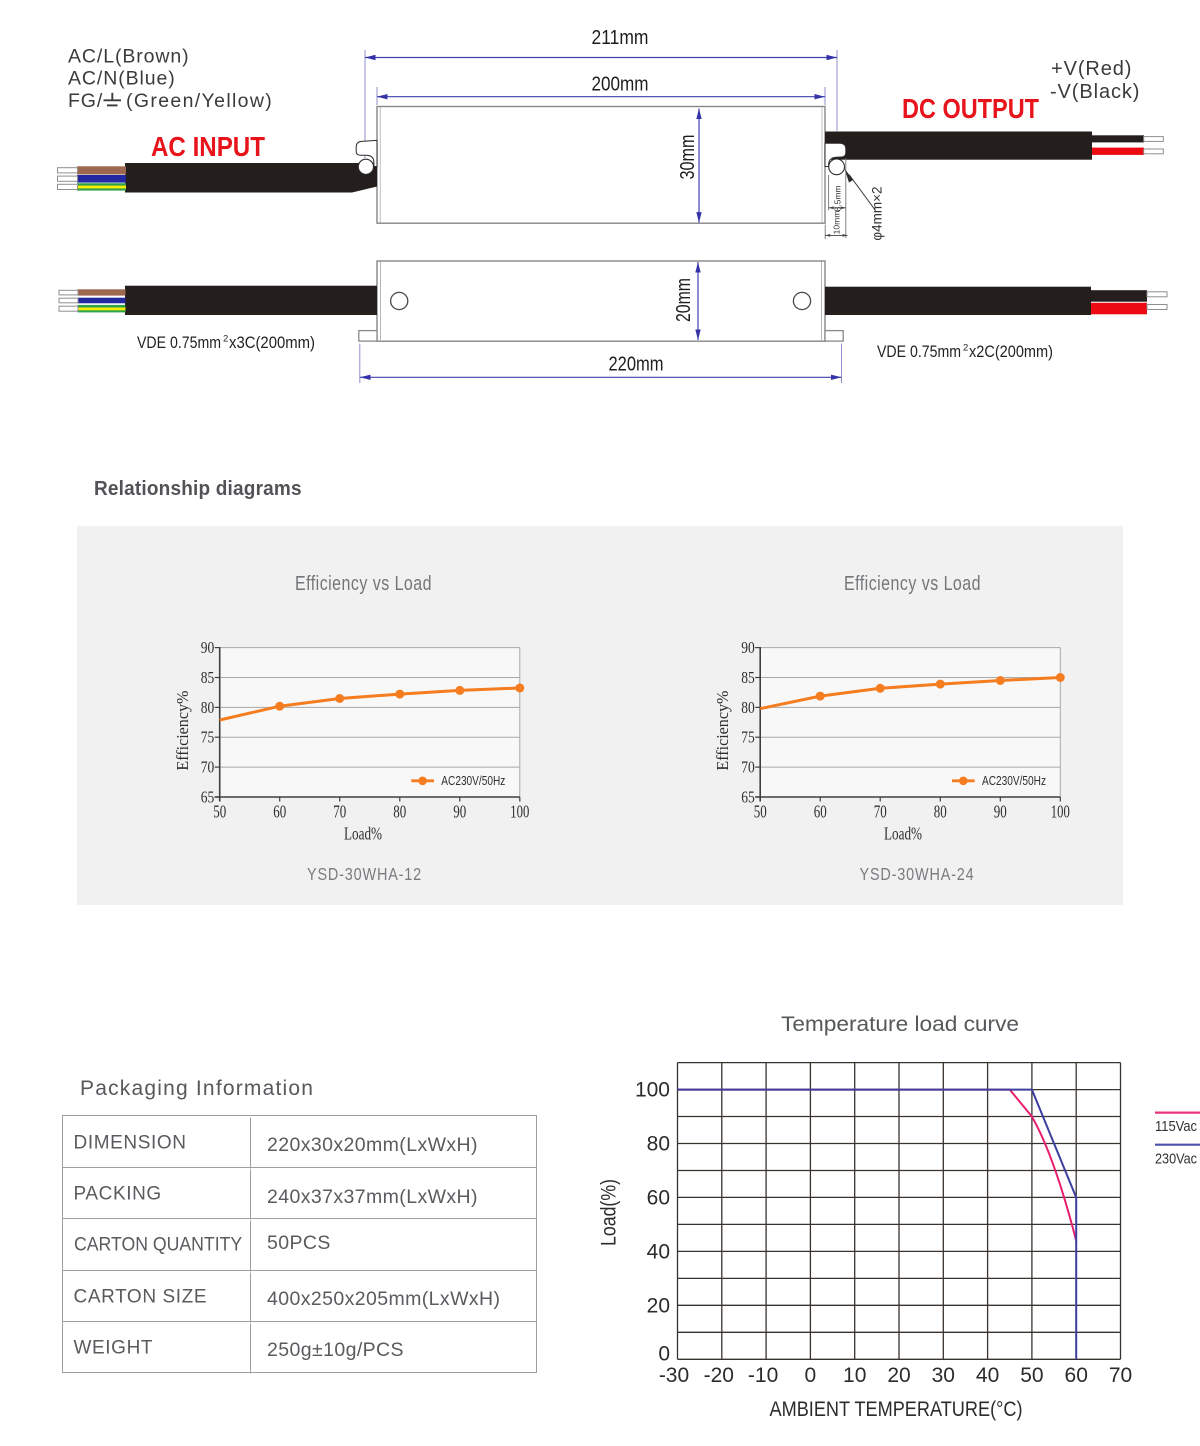 The image size is (1200, 1446). Describe the element at coordinates (208, 146) in the screenshot. I see `svg-text: AC INPUT` at that location.